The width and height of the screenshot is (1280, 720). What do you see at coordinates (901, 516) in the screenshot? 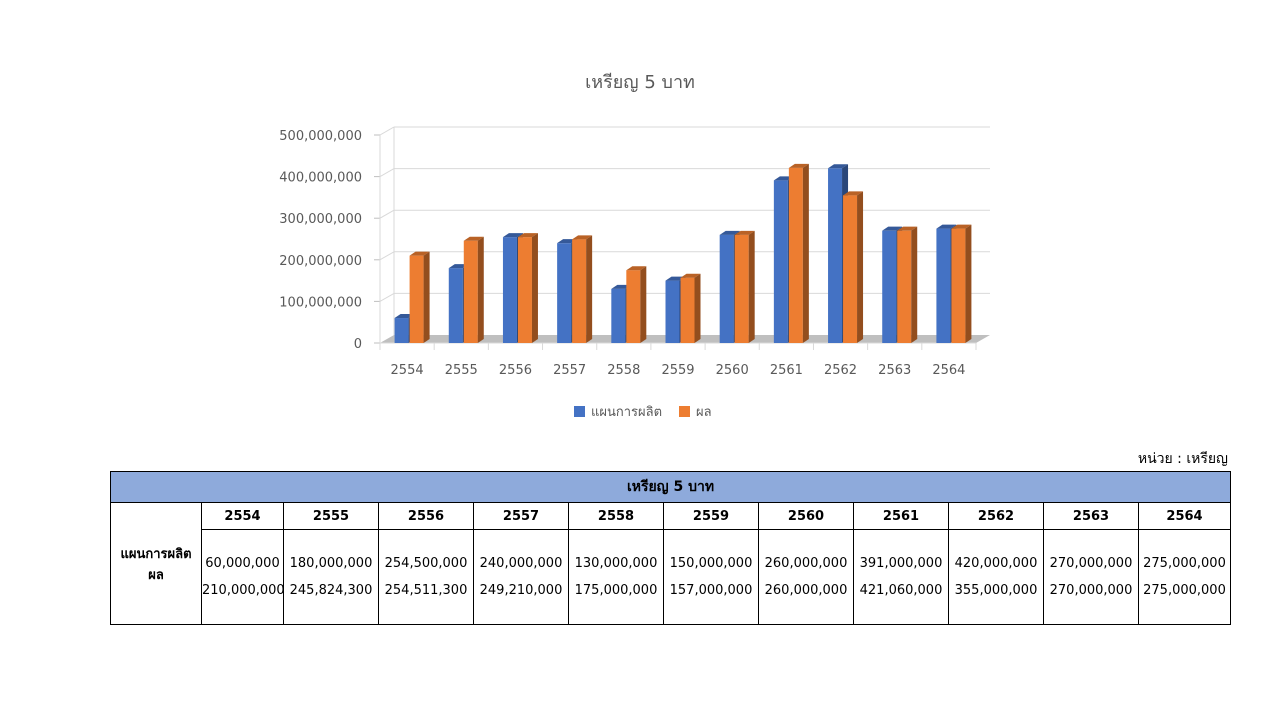
I see `year-header: 2561` at bounding box center [901, 516].